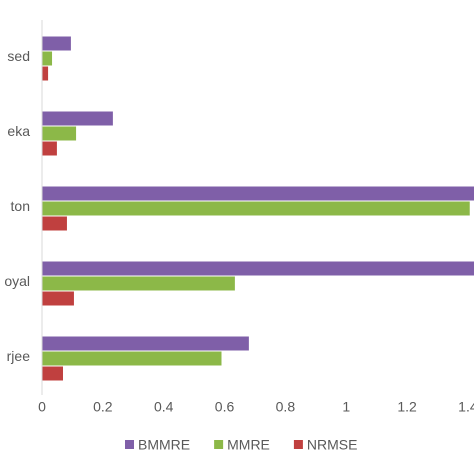 The width and height of the screenshot is (474, 474). What do you see at coordinates (18, 131) in the screenshot?
I see `y-tick-label: eka` at bounding box center [18, 131].